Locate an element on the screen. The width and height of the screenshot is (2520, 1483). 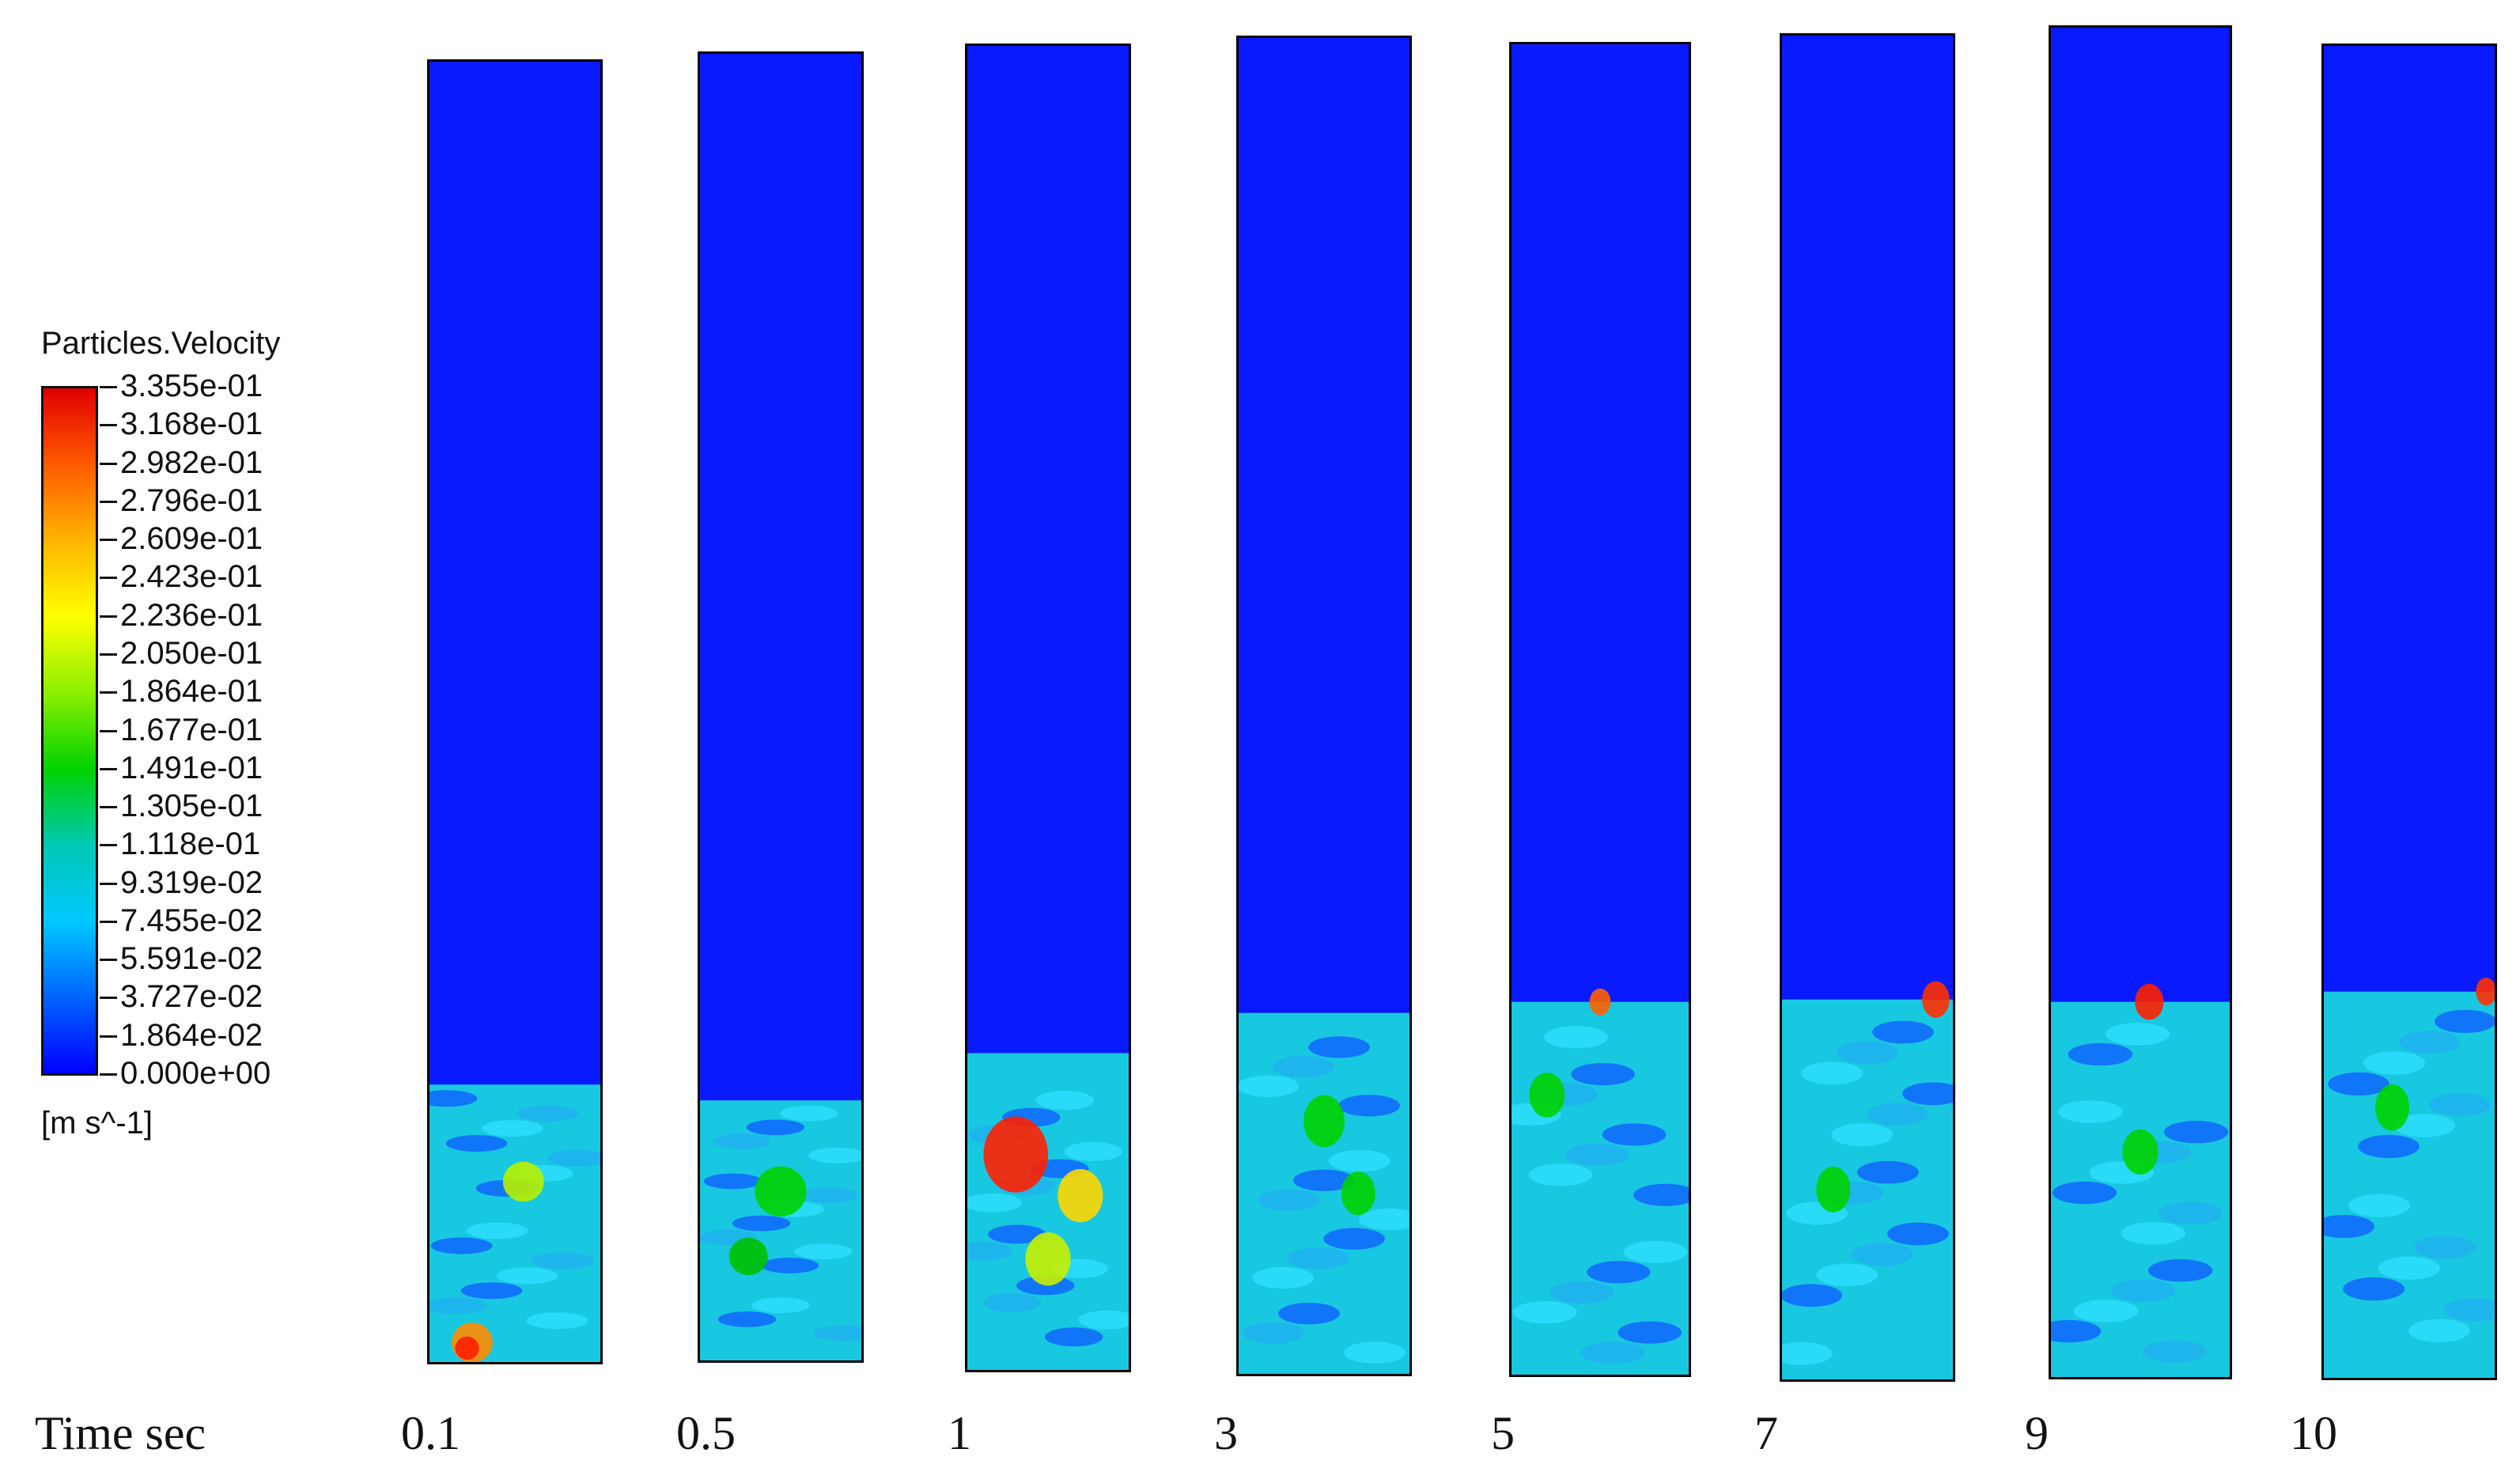
colorbar-tick-label: 9.319e-02 is located at coordinates (191, 882).